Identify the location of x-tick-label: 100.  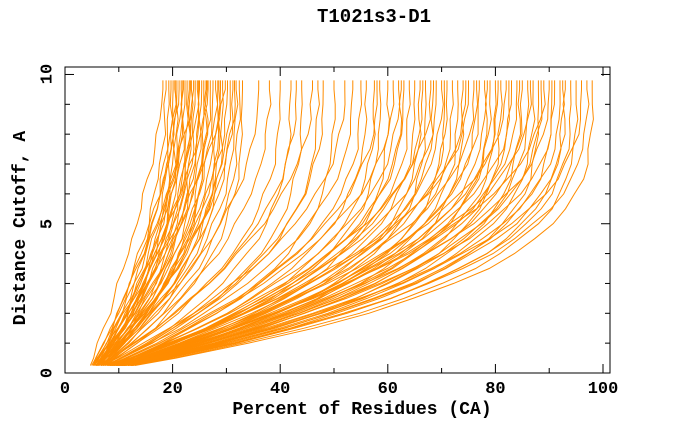
(603, 389).